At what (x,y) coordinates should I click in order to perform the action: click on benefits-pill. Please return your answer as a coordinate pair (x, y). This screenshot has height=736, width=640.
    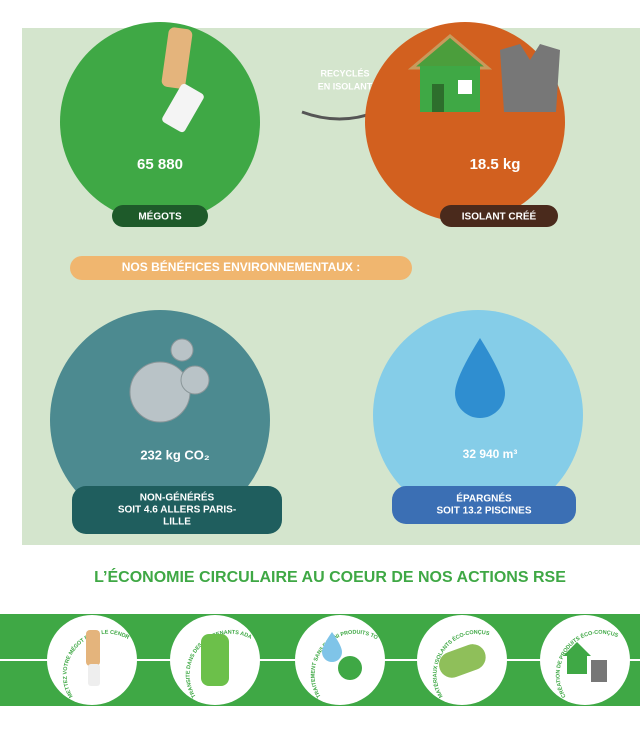
    Looking at the image, I should click on (241, 268).